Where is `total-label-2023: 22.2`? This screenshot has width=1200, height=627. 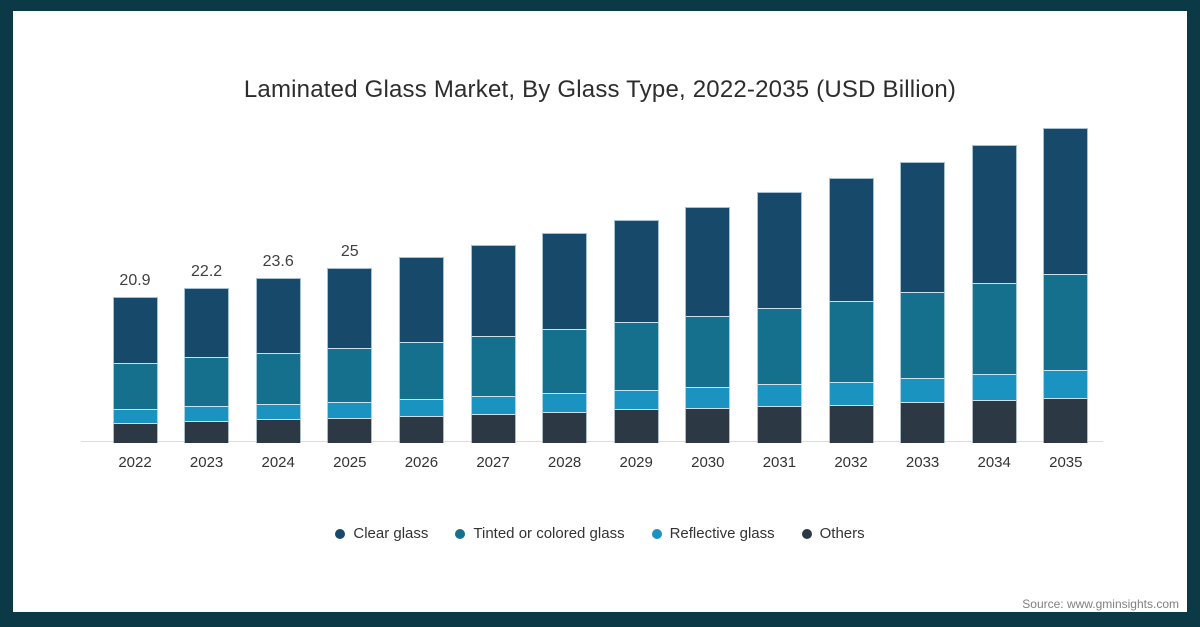
total-label-2023: 22.2 is located at coordinates (207, 271).